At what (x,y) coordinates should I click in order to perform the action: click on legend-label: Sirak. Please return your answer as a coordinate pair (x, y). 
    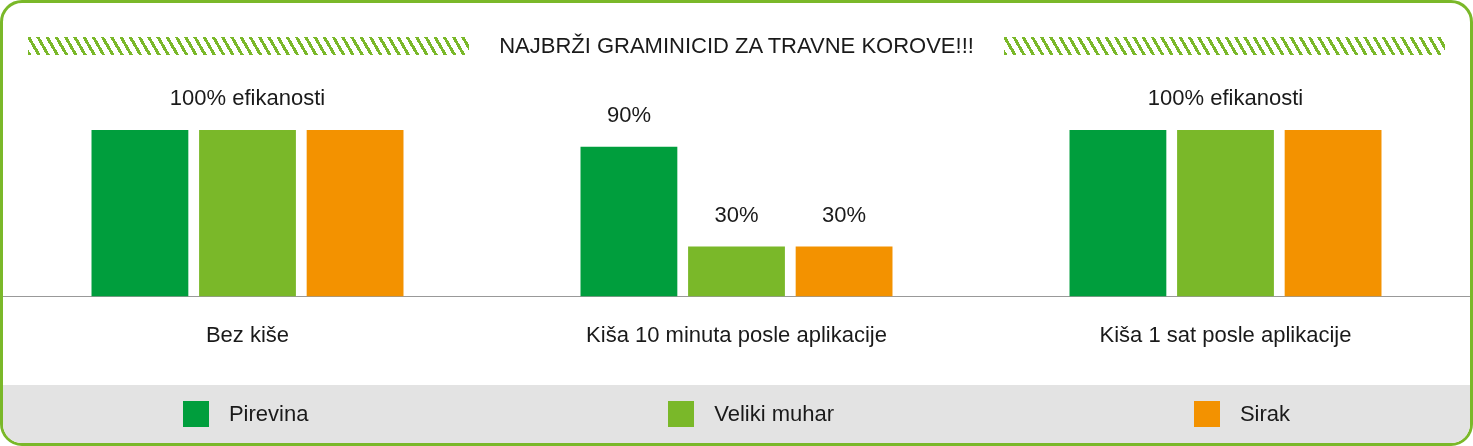
    Looking at the image, I should click on (1265, 414).